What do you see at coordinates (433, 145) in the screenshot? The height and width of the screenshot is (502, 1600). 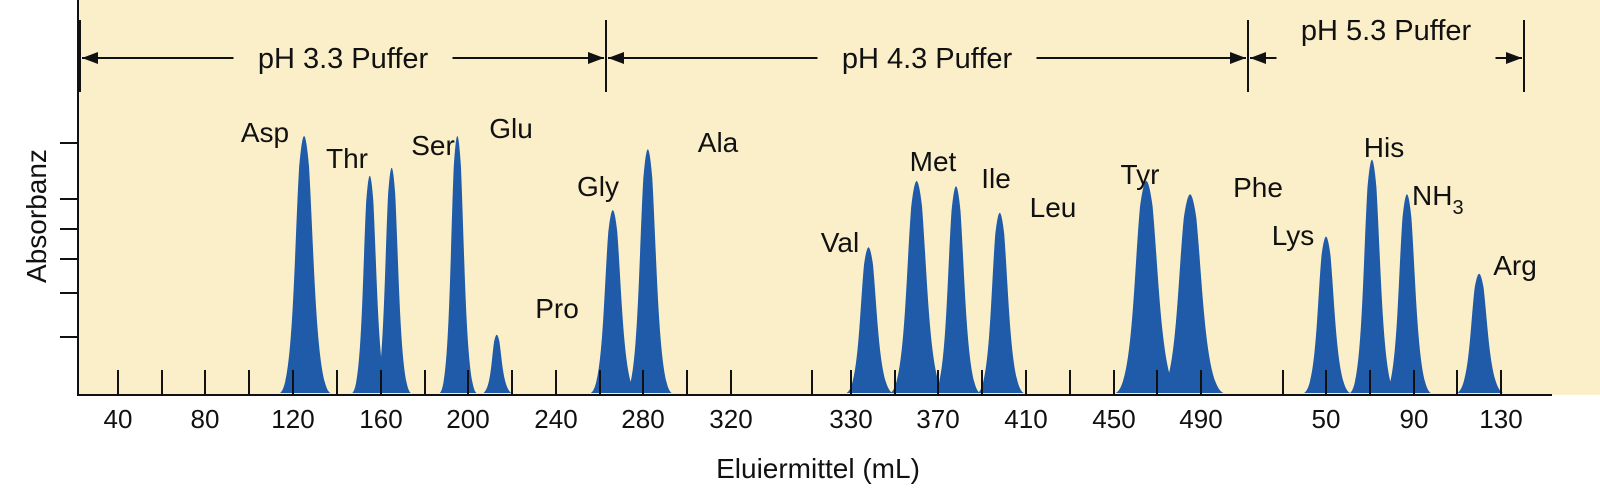 I see `peak-label: Ser` at bounding box center [433, 145].